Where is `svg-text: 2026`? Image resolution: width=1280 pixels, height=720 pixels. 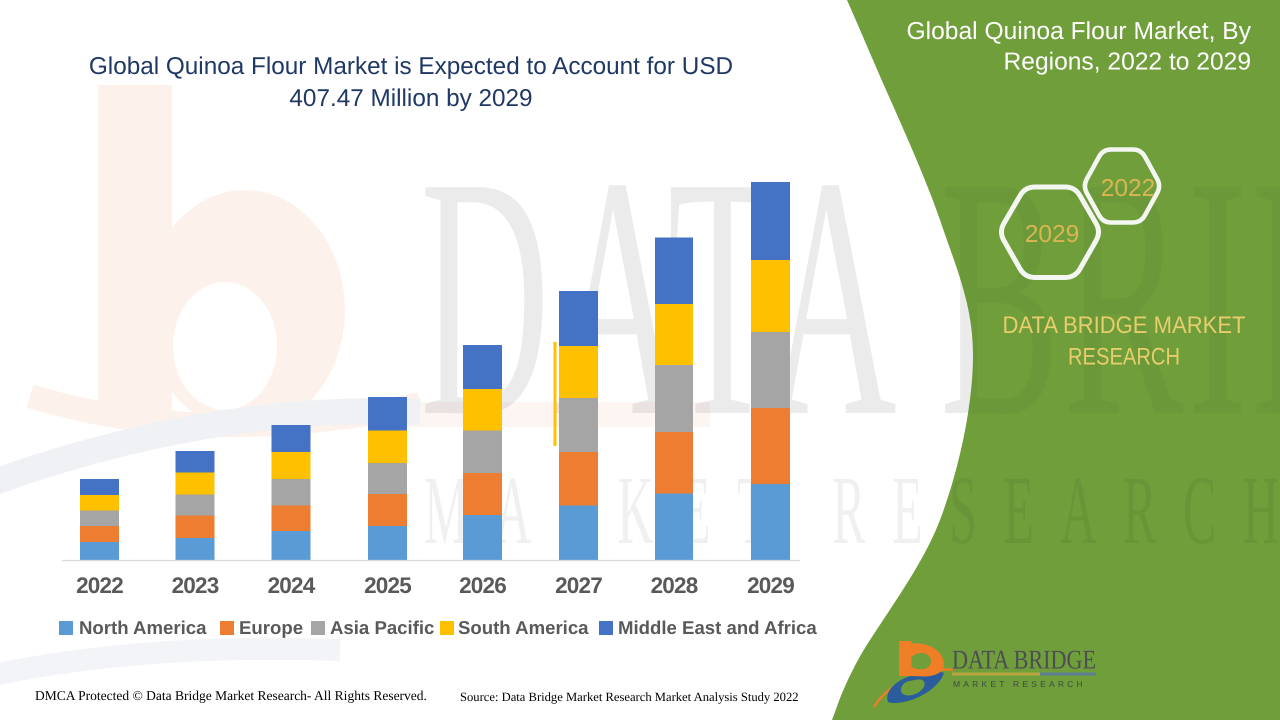
svg-text: 2026 is located at coordinates (482, 585).